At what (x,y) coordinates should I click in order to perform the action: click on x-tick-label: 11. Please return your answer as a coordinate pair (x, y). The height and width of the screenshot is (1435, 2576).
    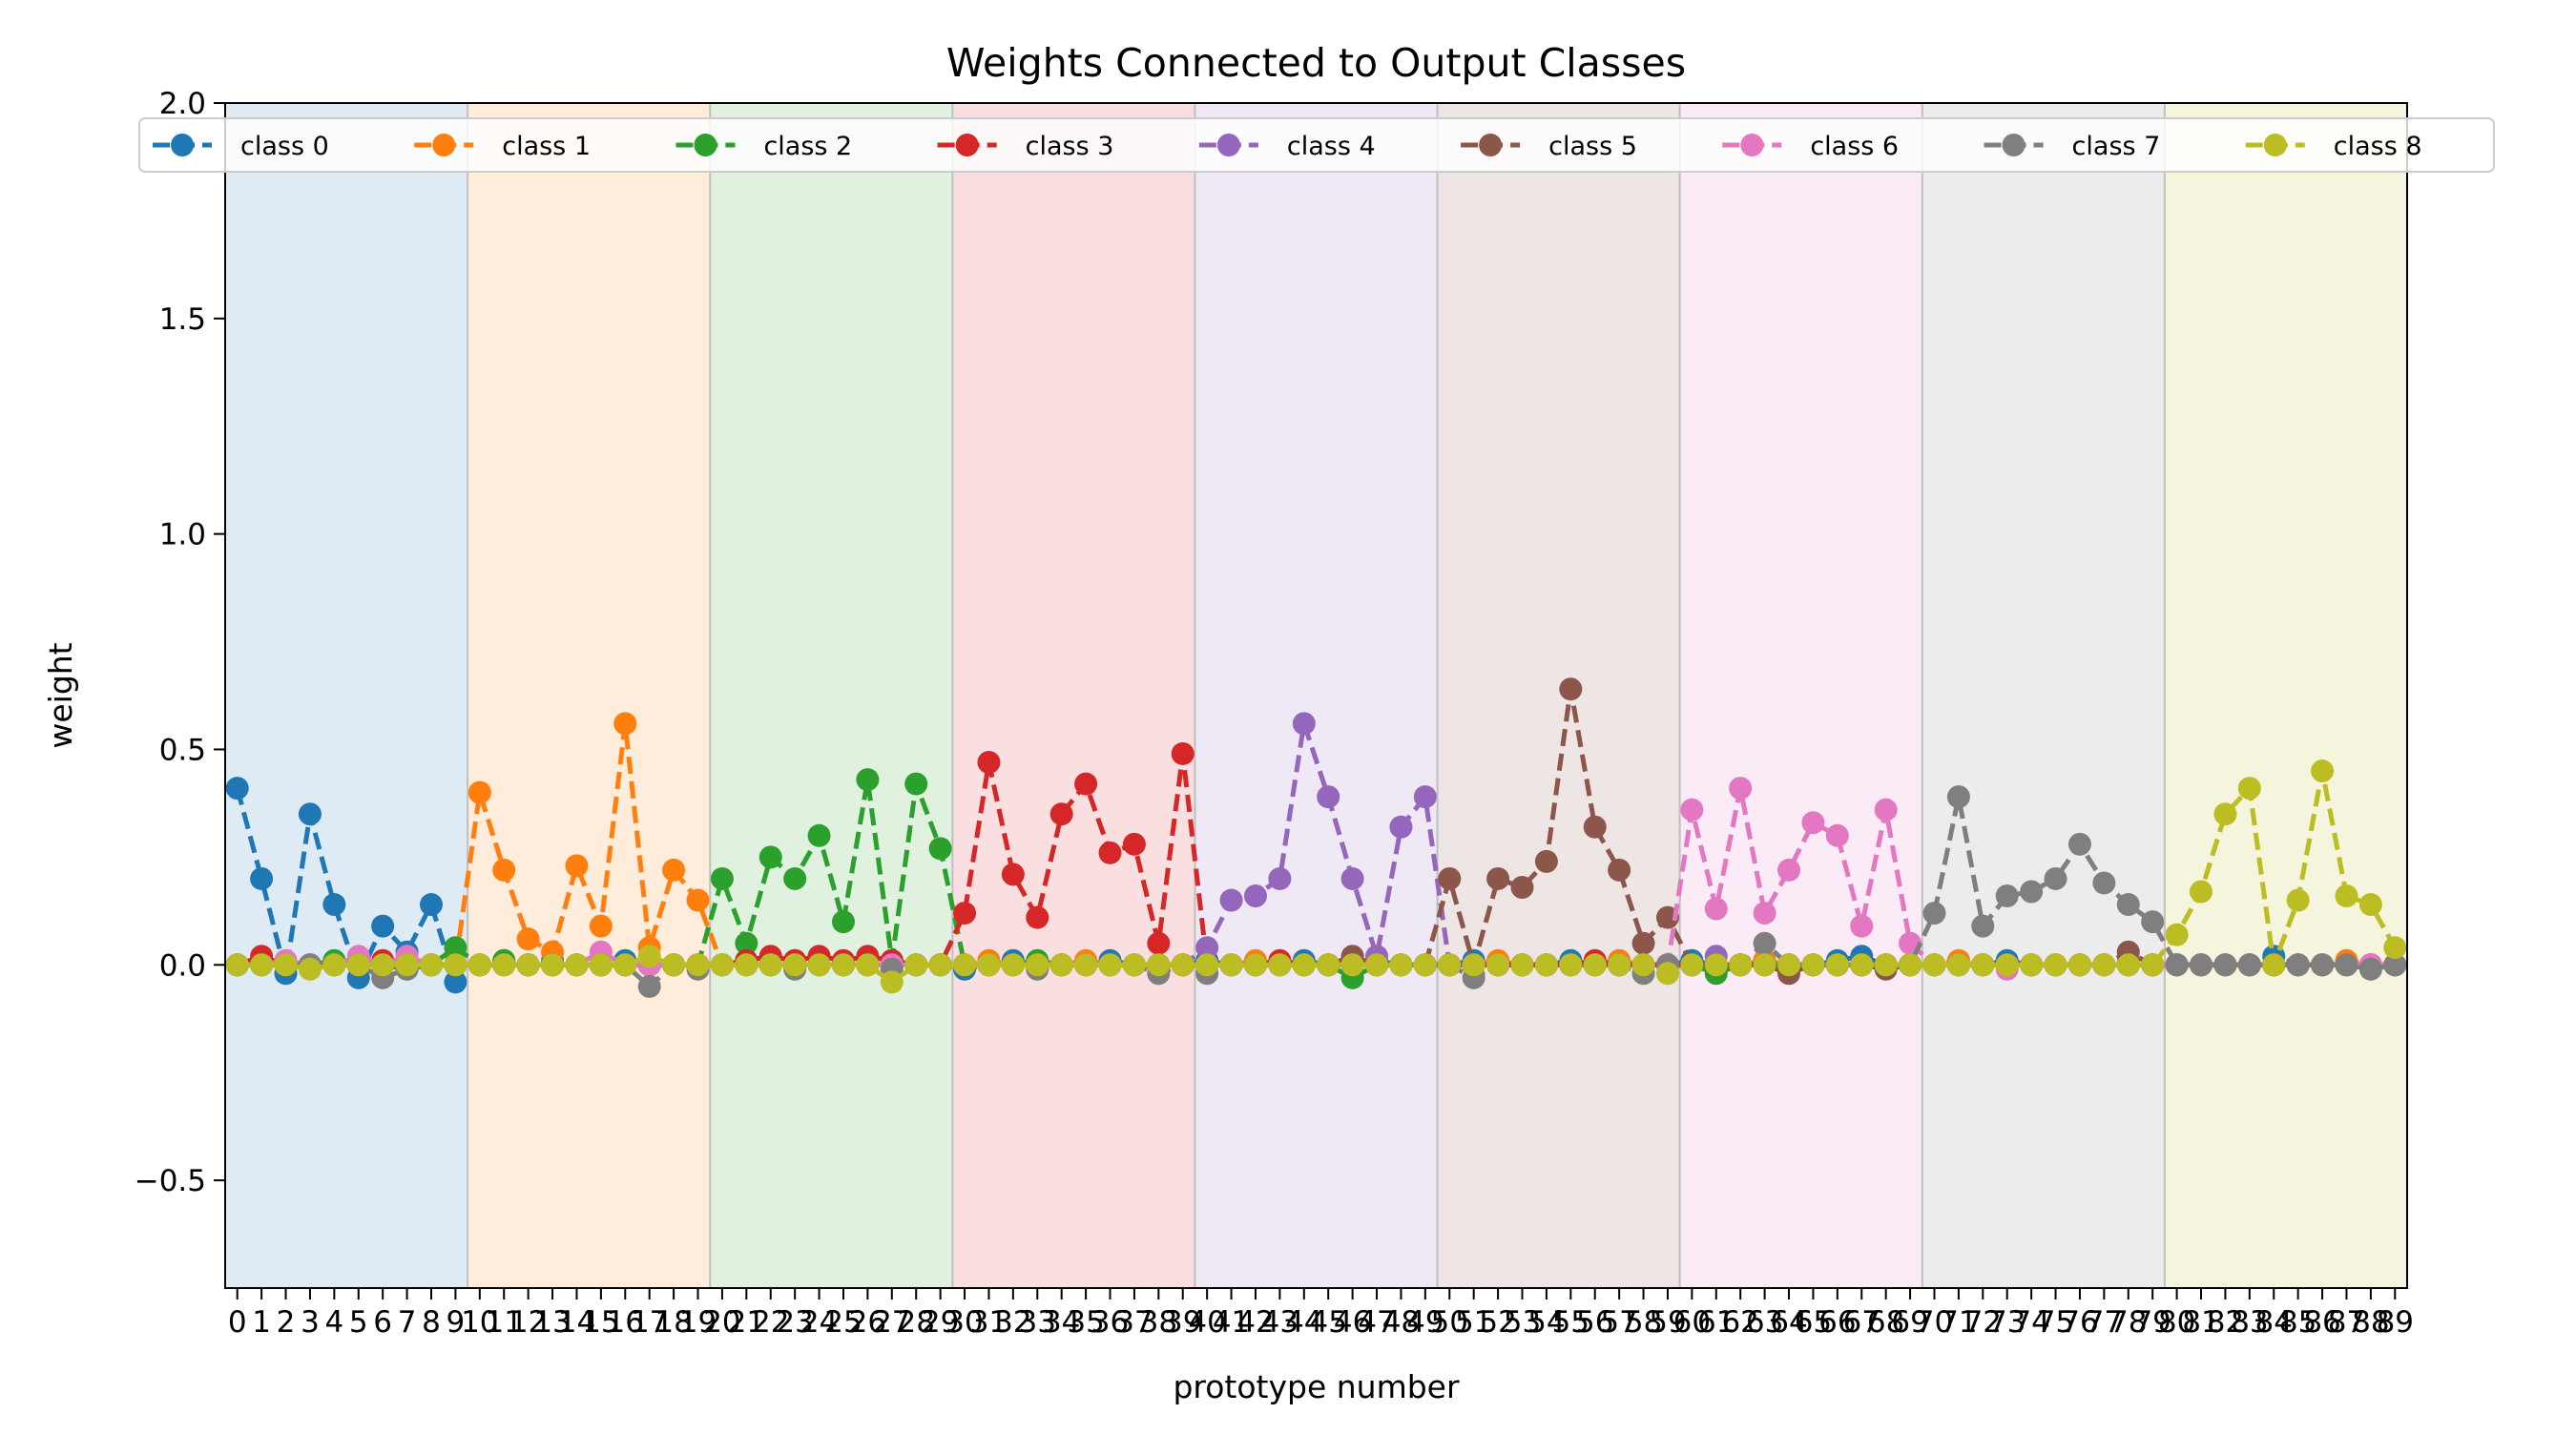
    Looking at the image, I should click on (504, 1322).